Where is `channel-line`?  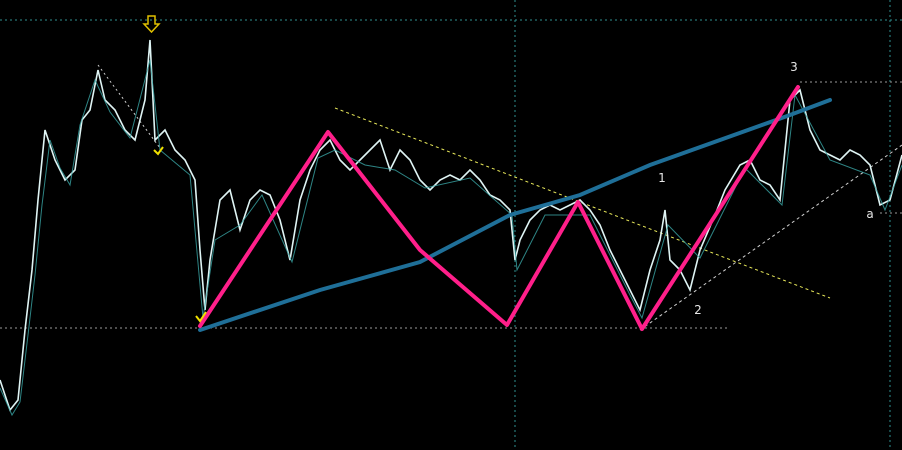
channel-line is located at coordinates (129, 106).